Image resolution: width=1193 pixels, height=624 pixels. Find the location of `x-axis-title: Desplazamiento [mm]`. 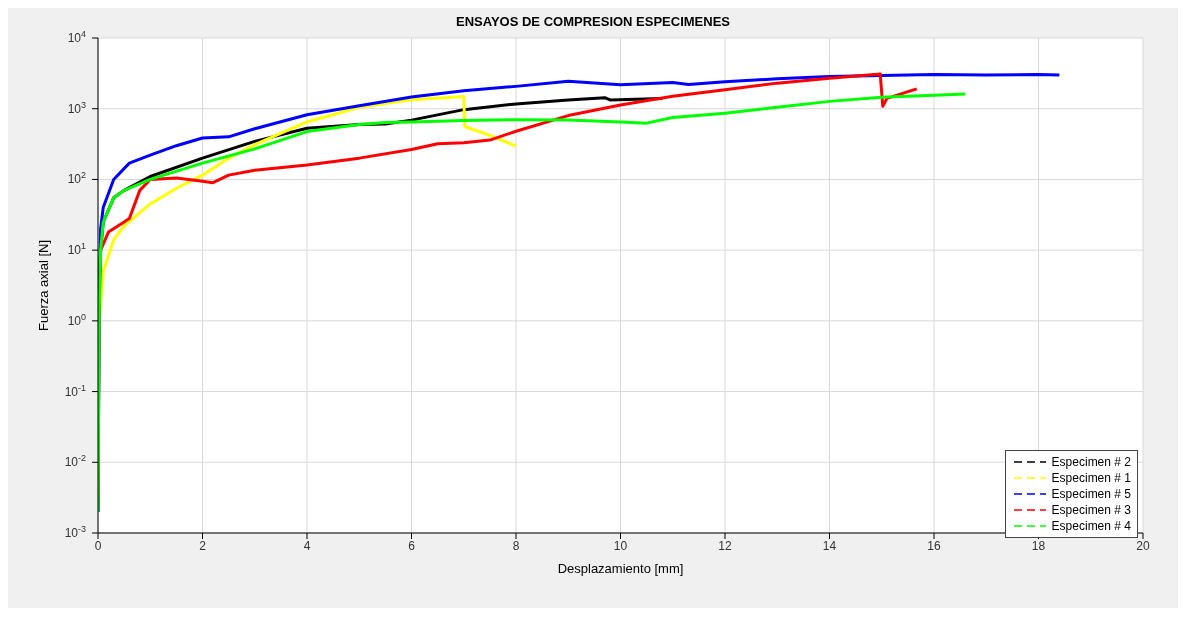

x-axis-title: Desplazamiento [mm] is located at coordinates (620, 568).